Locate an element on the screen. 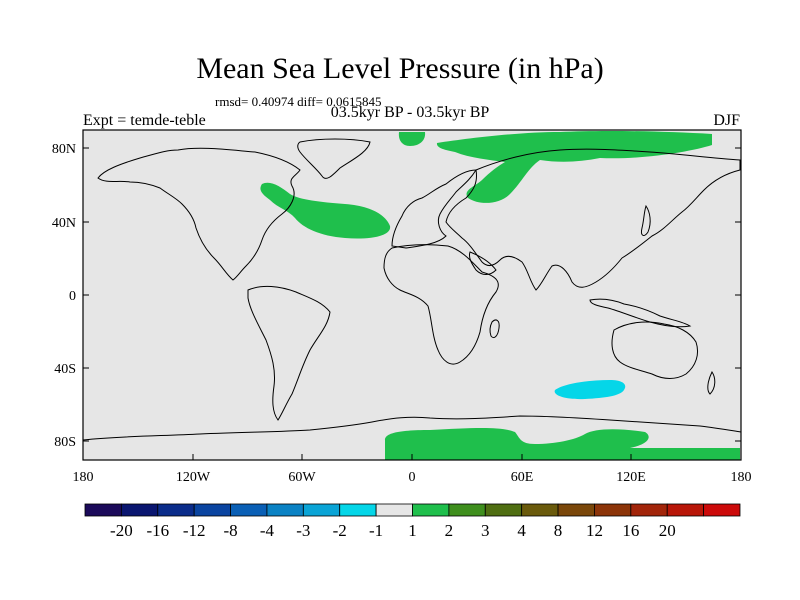 This screenshot has height=600, width=800. x-axis: 180 120W 60W 0 60E 120E 180 is located at coordinates (412, 469).